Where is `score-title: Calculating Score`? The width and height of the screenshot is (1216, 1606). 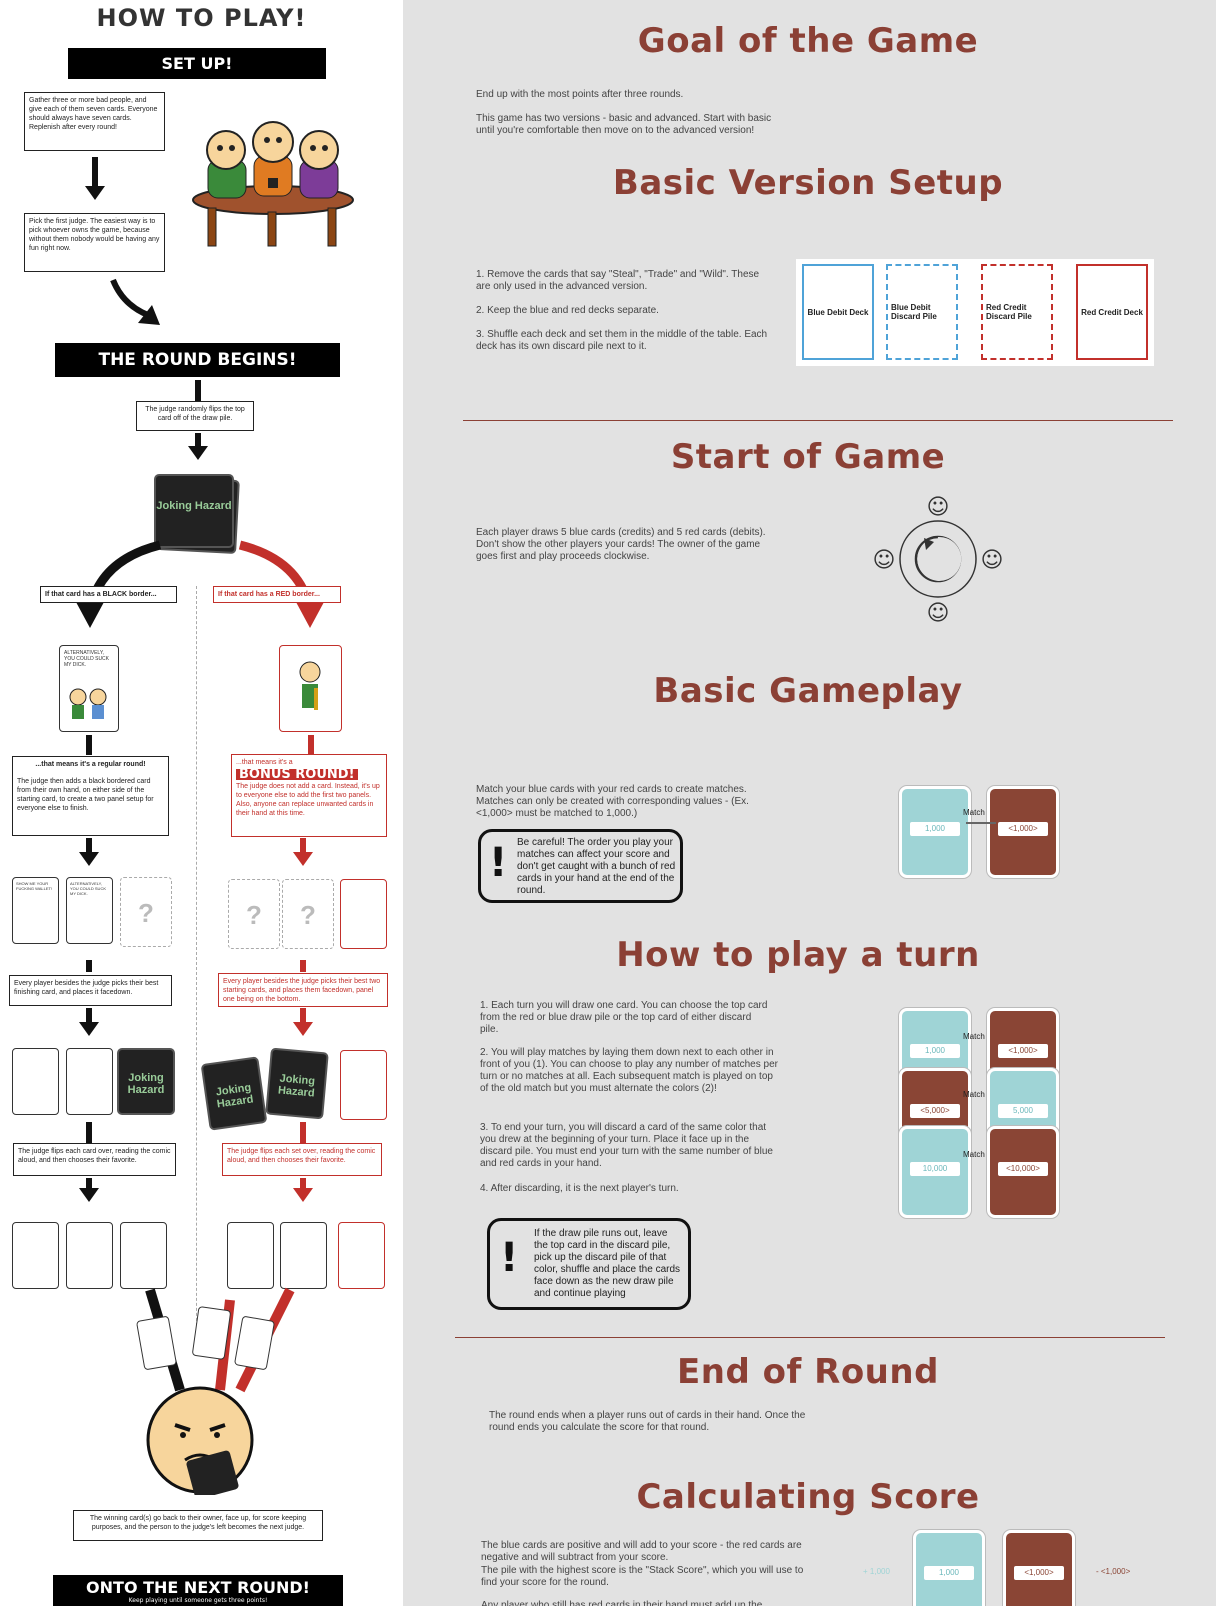 score-title: Calculating Score is located at coordinates (808, 1497).